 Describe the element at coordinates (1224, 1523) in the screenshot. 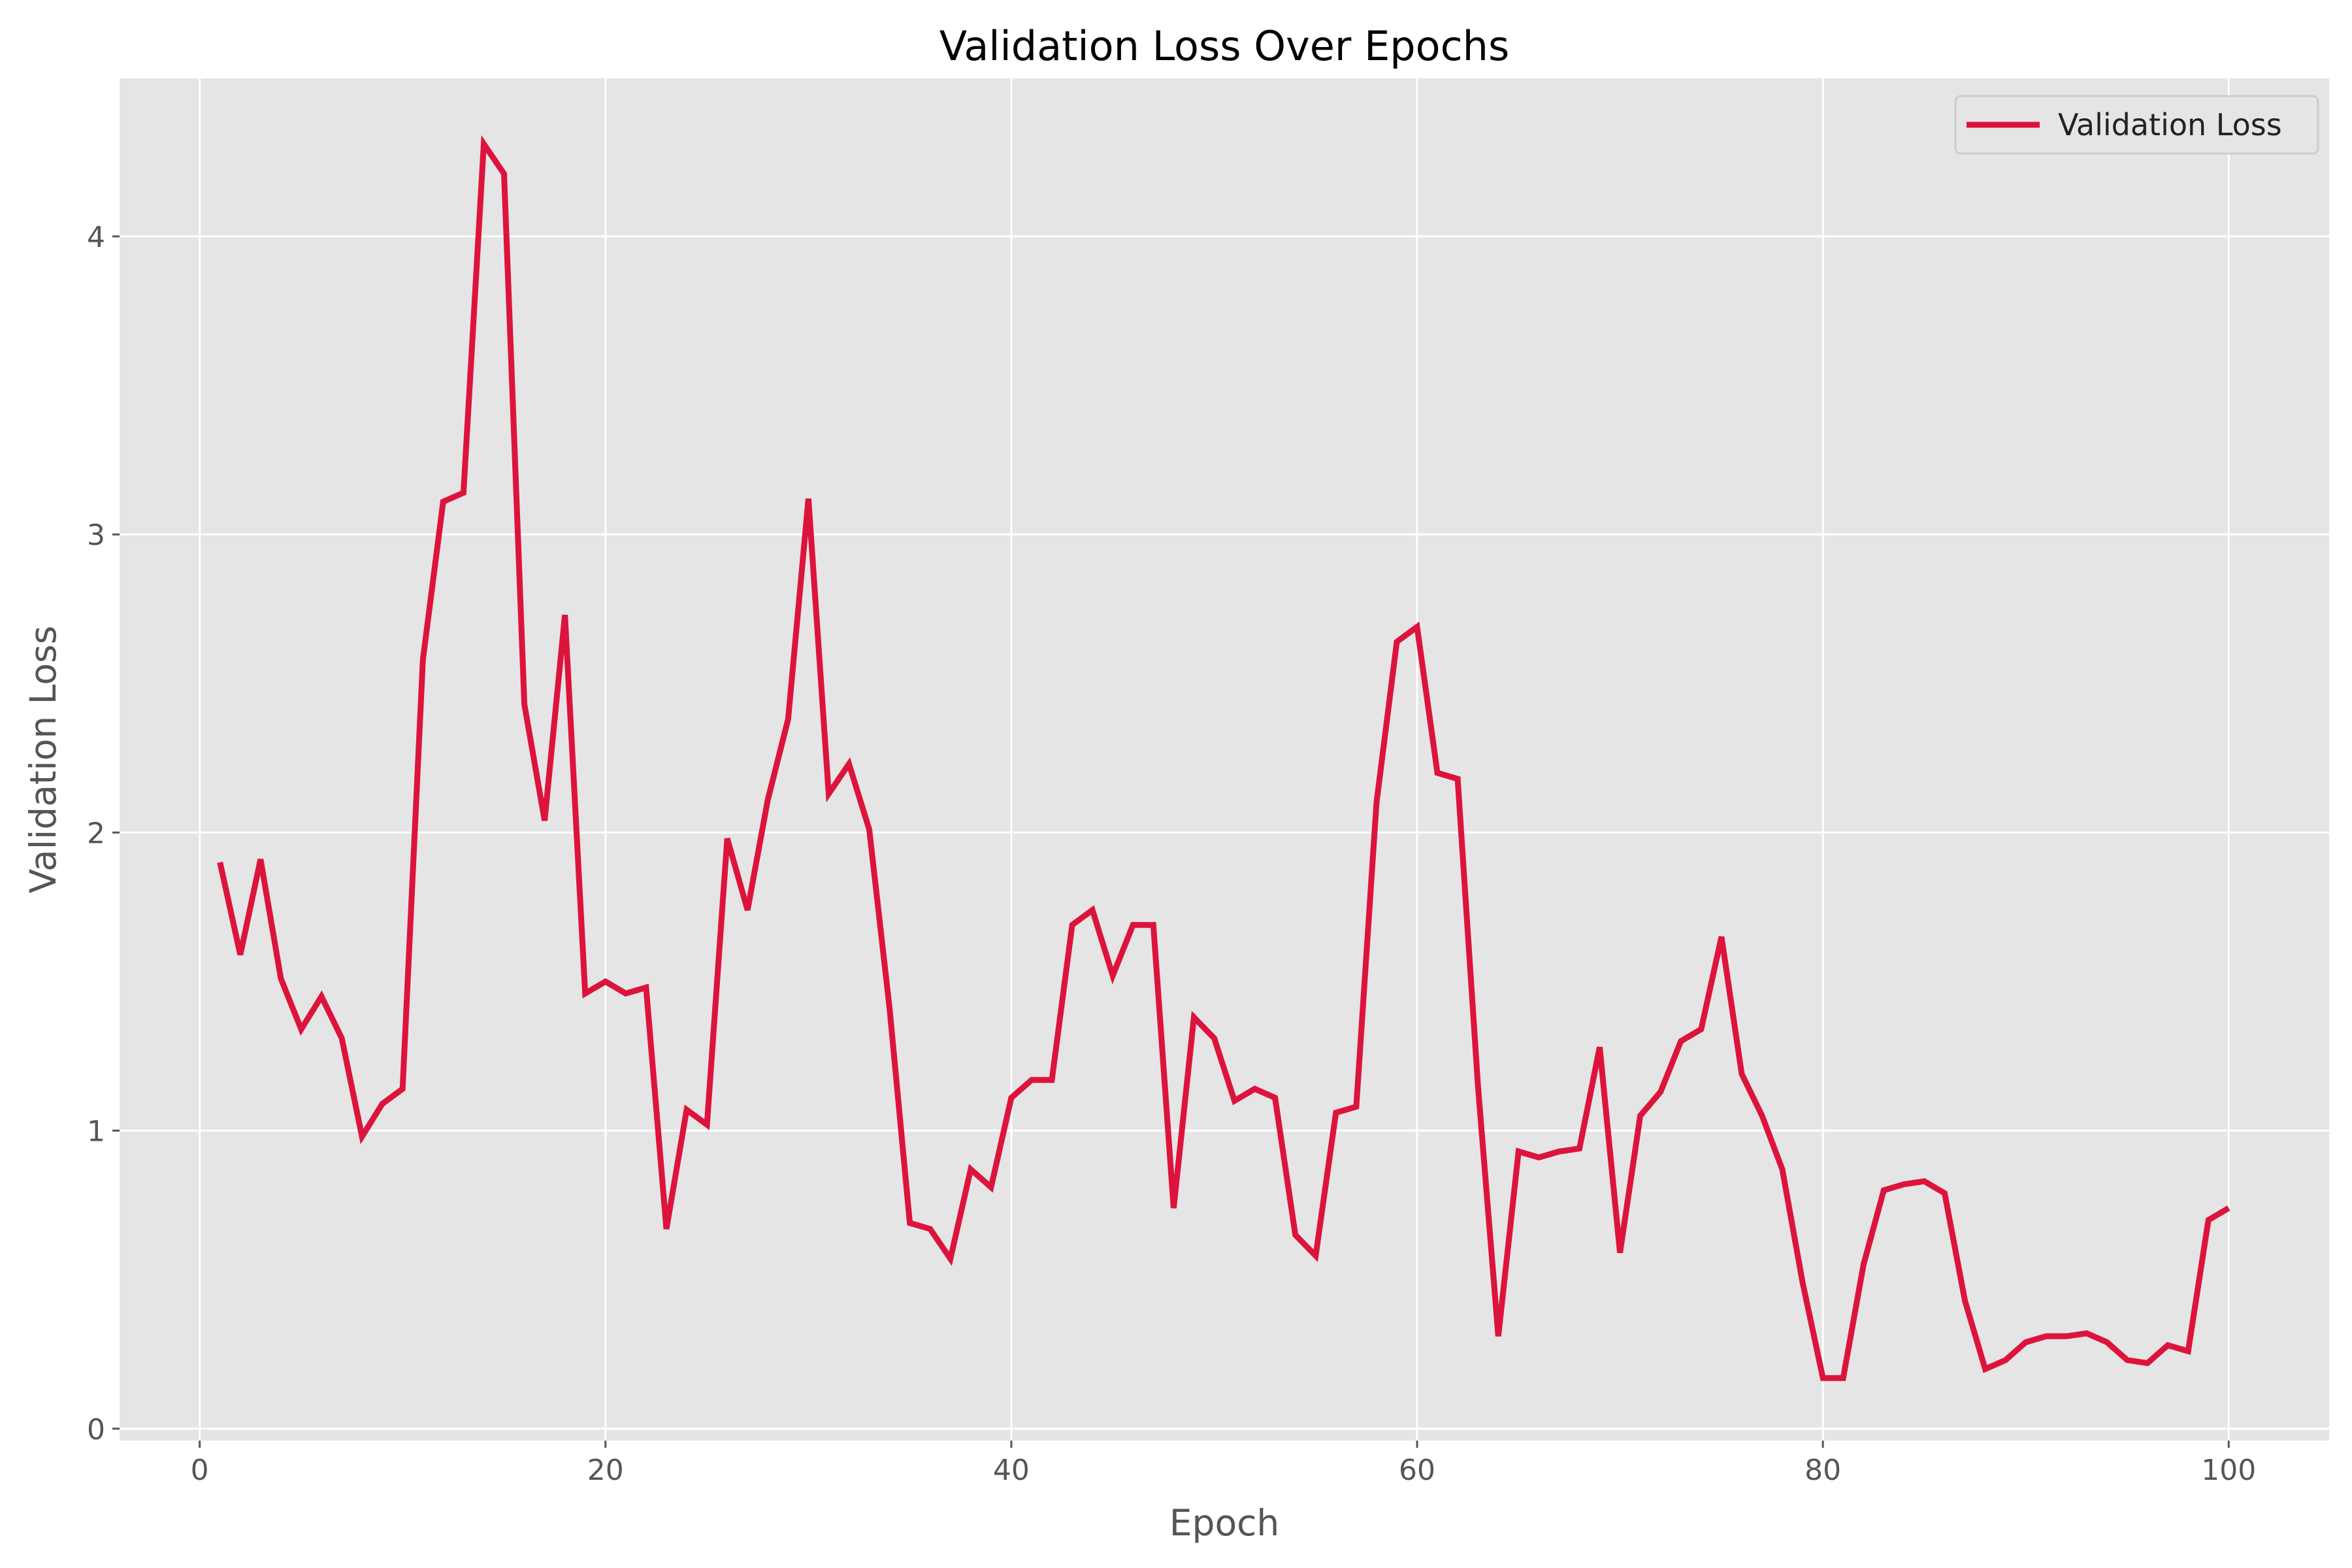

I see `x-axis-label: Epoch` at that location.